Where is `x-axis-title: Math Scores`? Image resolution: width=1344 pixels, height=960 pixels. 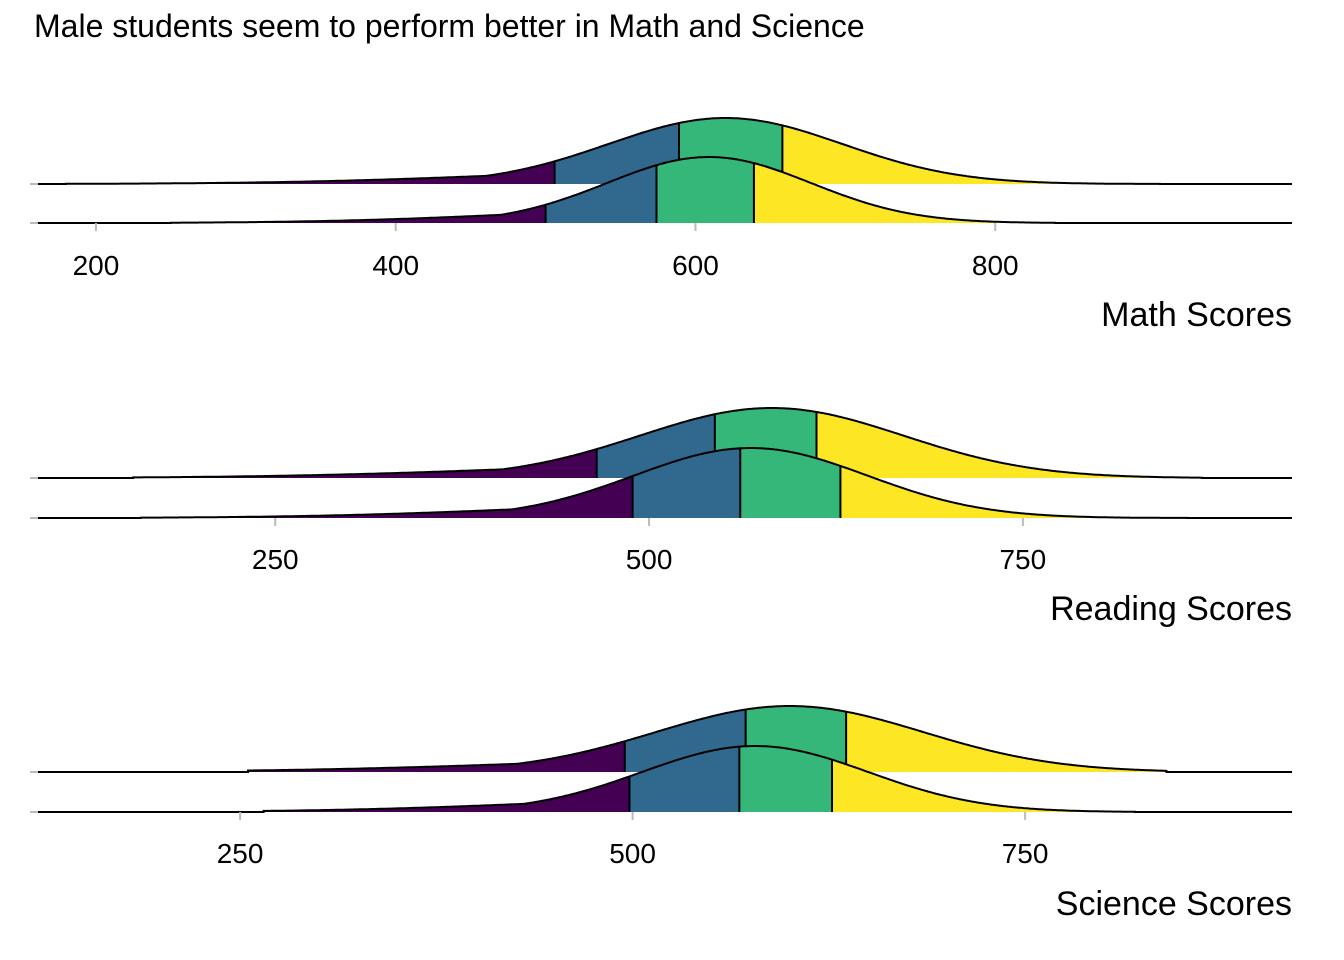 x-axis-title: Math Scores is located at coordinates (1196, 315).